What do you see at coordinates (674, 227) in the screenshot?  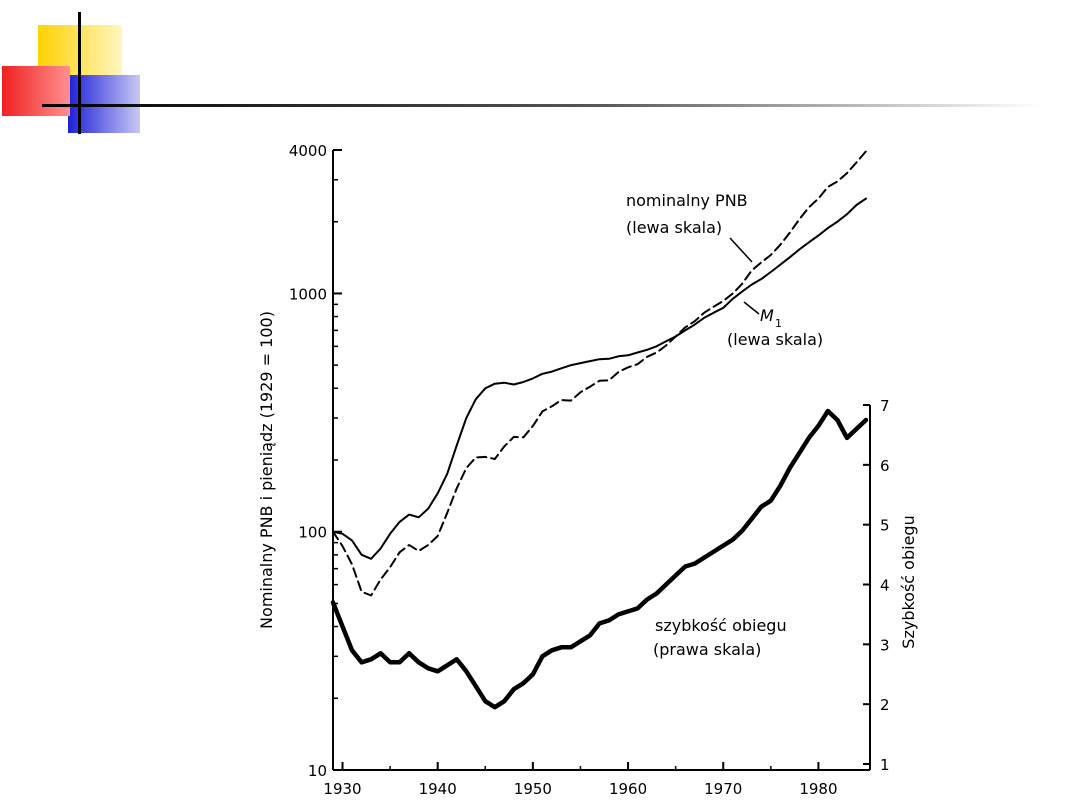 I see `pnb-label-line2: (lewa skala)` at bounding box center [674, 227].